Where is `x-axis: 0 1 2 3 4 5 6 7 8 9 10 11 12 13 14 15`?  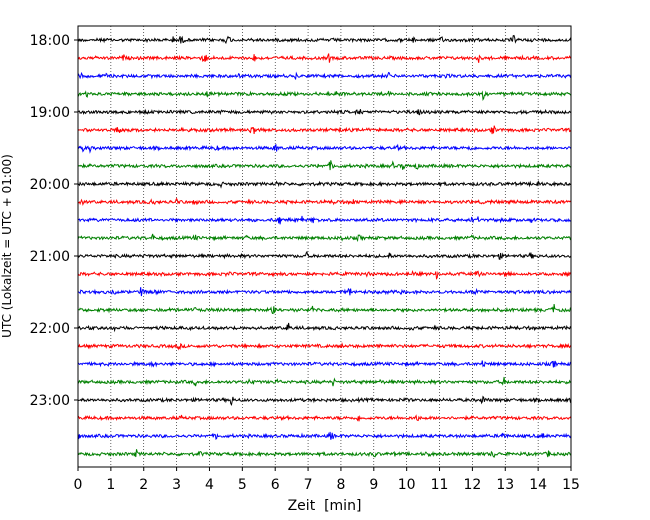
x-axis: 0 1 2 3 4 5 6 7 8 9 10 11 12 13 14 15 is located at coordinates (327, 480).